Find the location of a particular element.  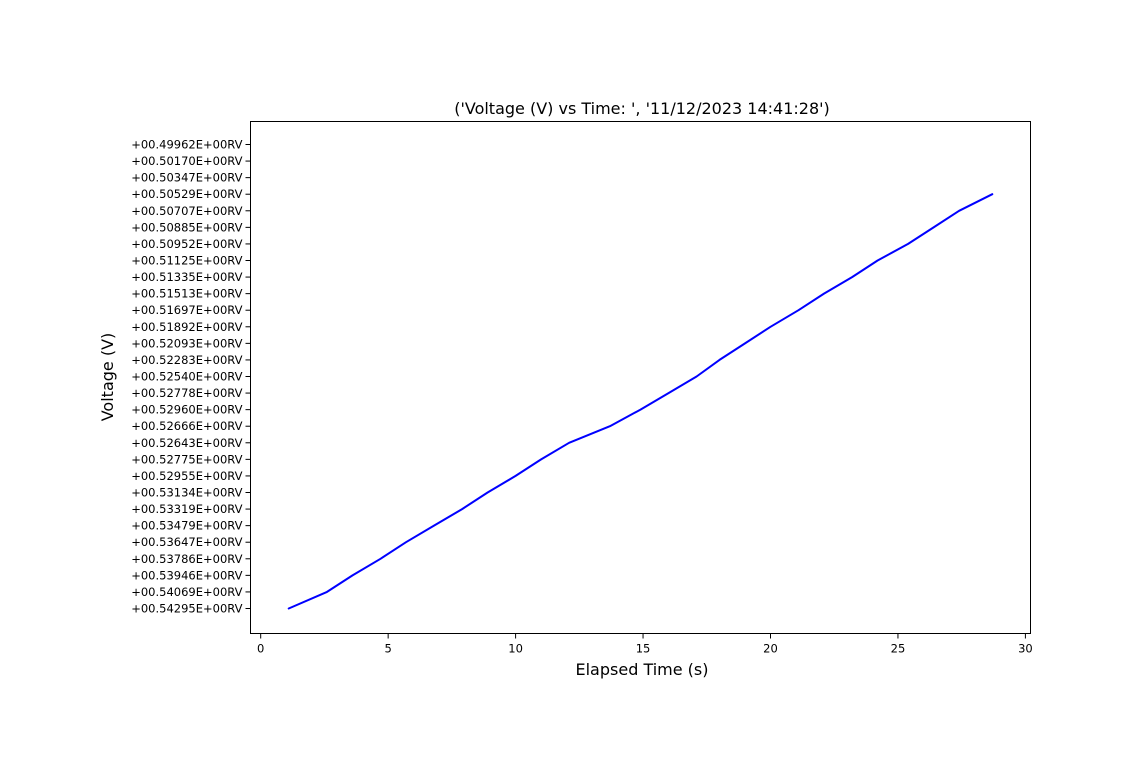

y-tick-label: +00.51335E+00RV is located at coordinates (186, 277).